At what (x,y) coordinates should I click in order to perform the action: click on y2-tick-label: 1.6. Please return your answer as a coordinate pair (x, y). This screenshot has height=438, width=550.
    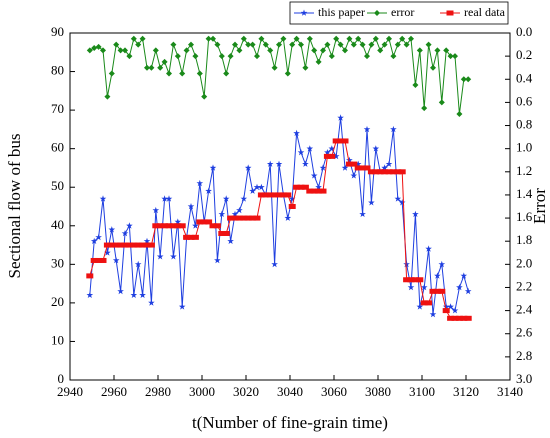
    Looking at the image, I should click on (524, 216).